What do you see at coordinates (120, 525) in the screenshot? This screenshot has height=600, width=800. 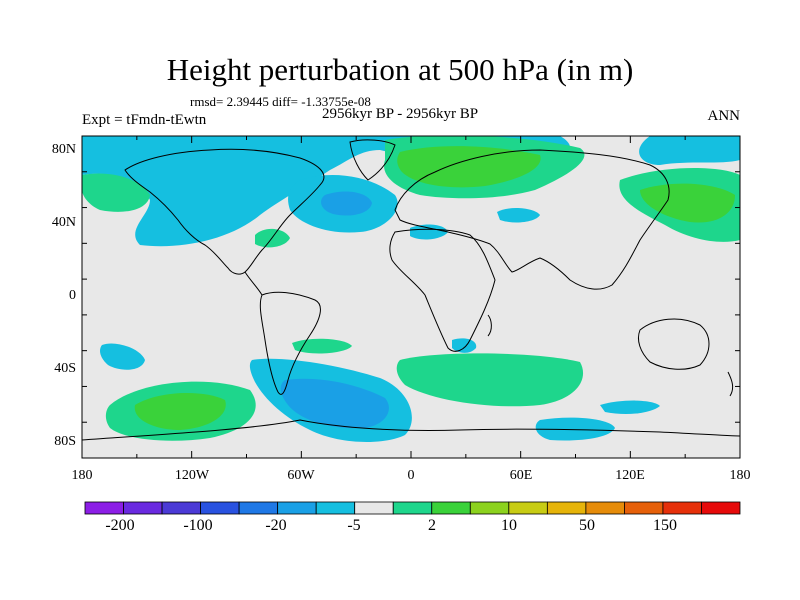 I see `colorbar-label: -200` at bounding box center [120, 525].